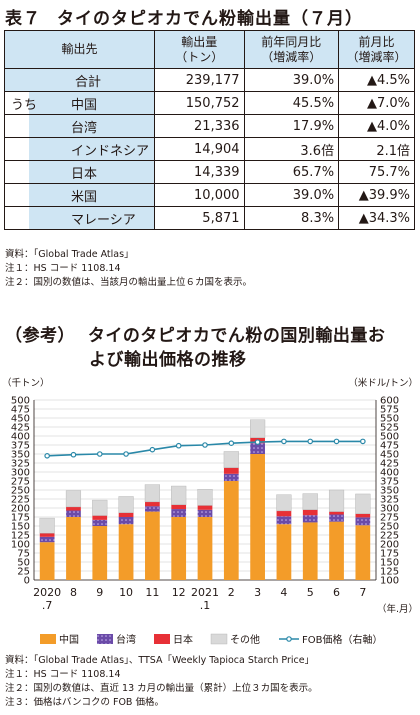  What do you see at coordinates (245, 639) in the screenshot?
I see `legend-label: その他` at bounding box center [245, 639].